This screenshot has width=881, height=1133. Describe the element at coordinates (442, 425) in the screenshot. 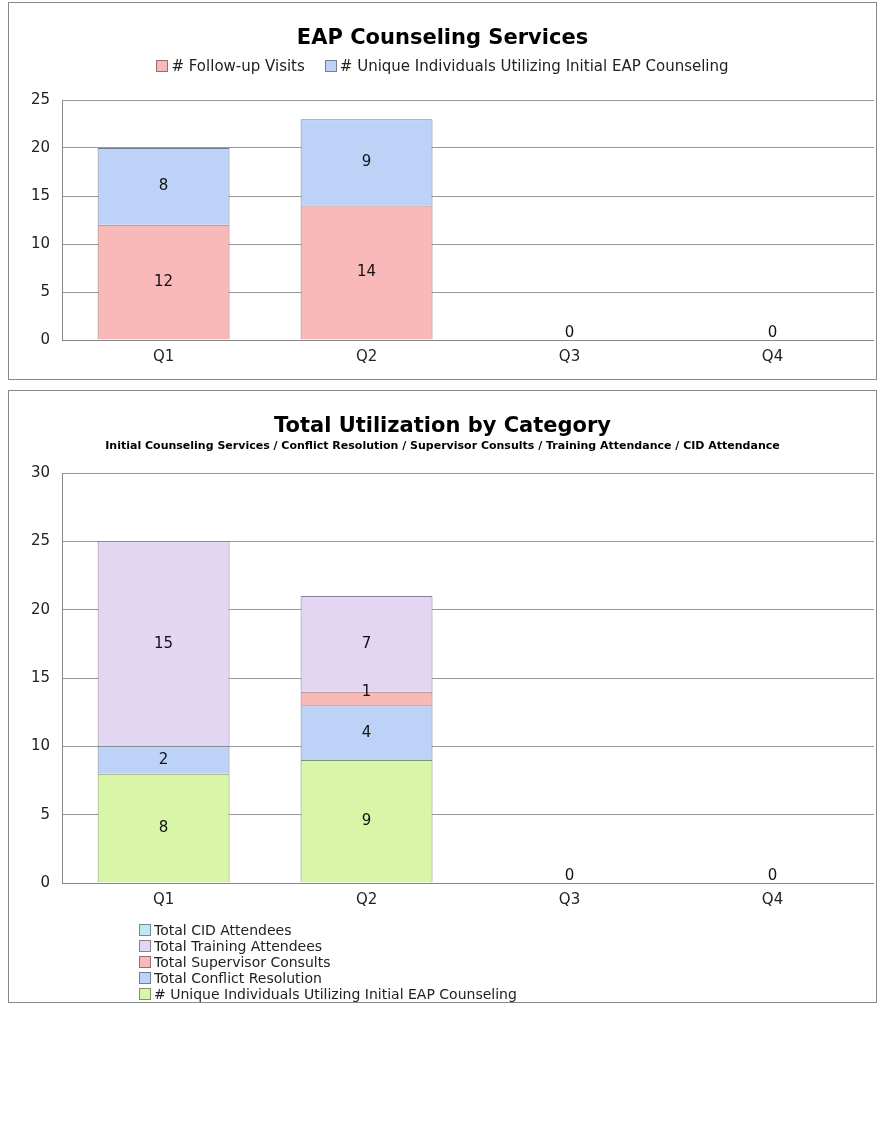

I see `chart-title: Total Utilization by Category` at that location.